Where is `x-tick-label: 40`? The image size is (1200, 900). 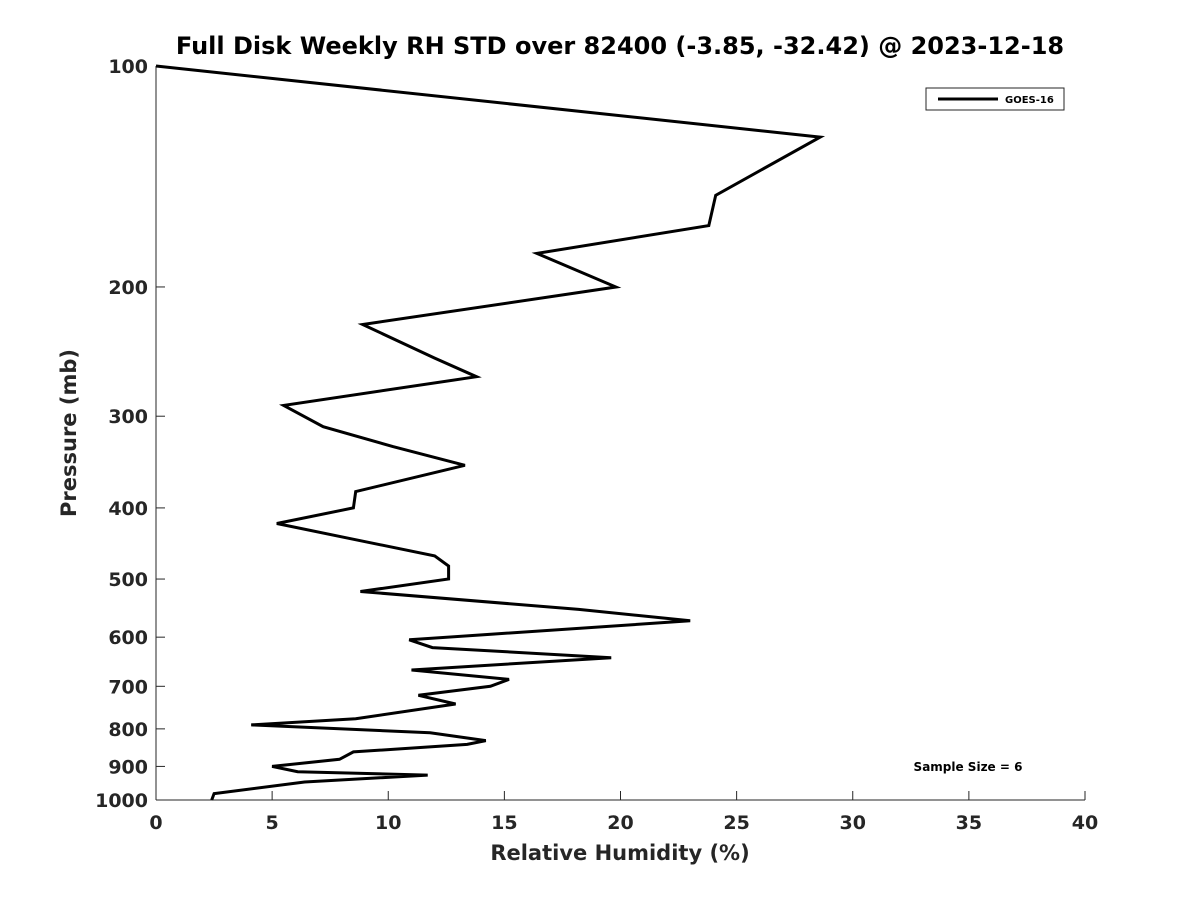 x-tick-label: 40 is located at coordinates (1085, 823).